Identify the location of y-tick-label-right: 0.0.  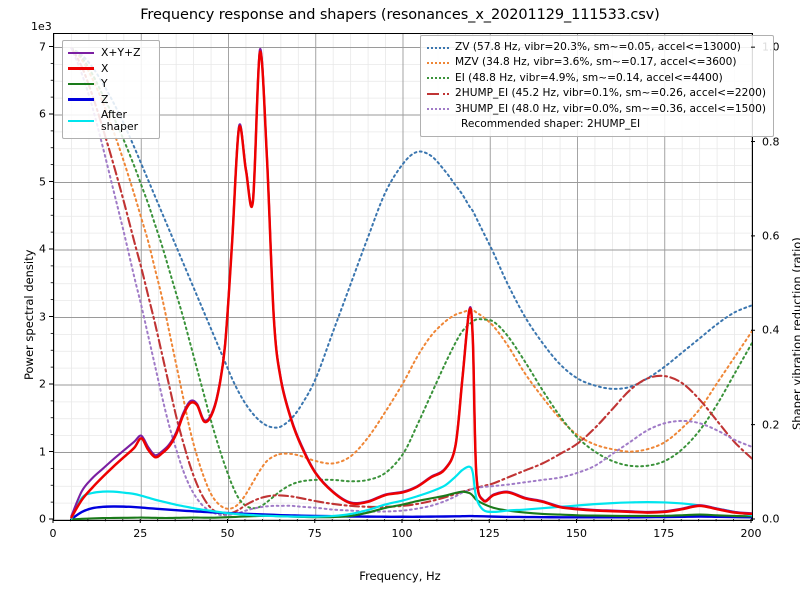
(771, 519).